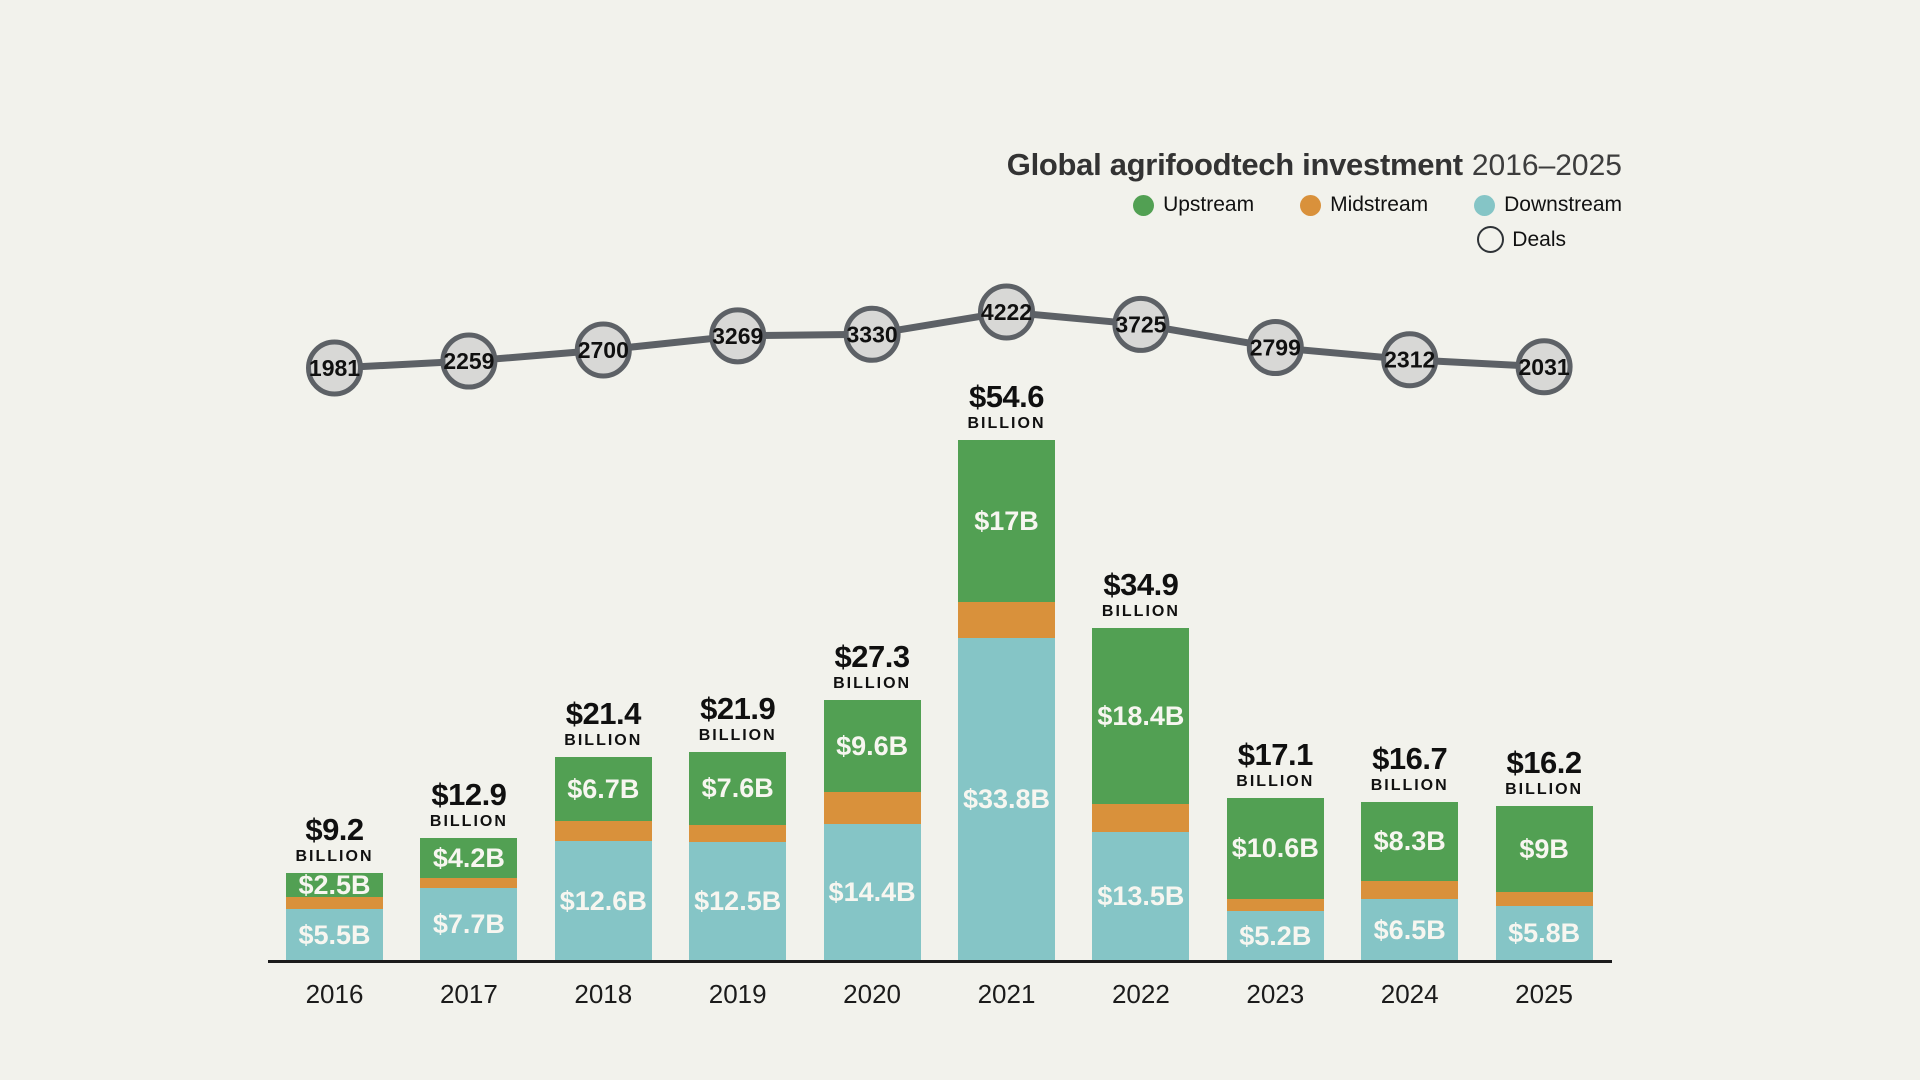 This screenshot has height=1080, width=1920. What do you see at coordinates (1209, 205) in the screenshot?
I see `legend-item-label: Upstream` at bounding box center [1209, 205].